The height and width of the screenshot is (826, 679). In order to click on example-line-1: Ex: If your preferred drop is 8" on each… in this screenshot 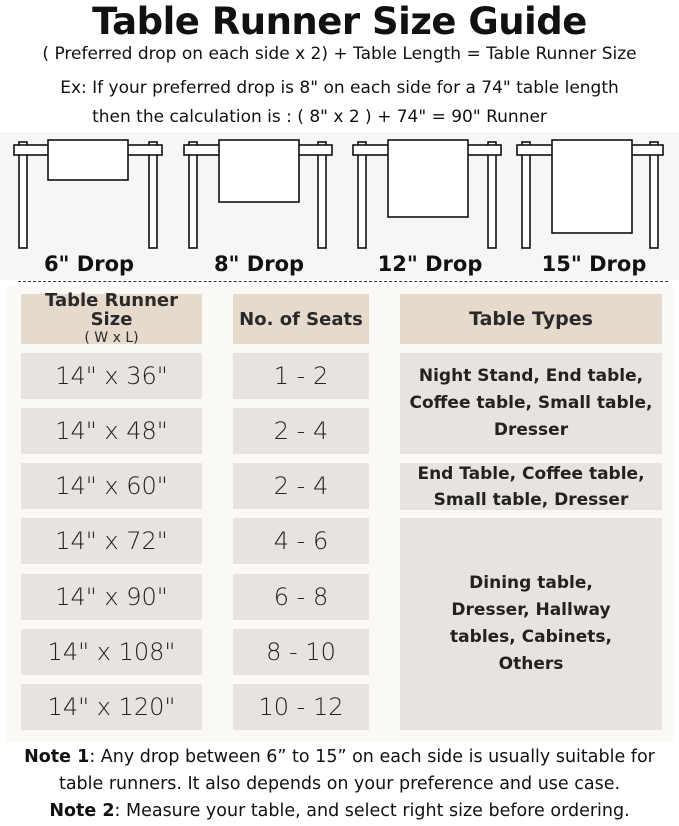, I will do `click(339, 88)`.